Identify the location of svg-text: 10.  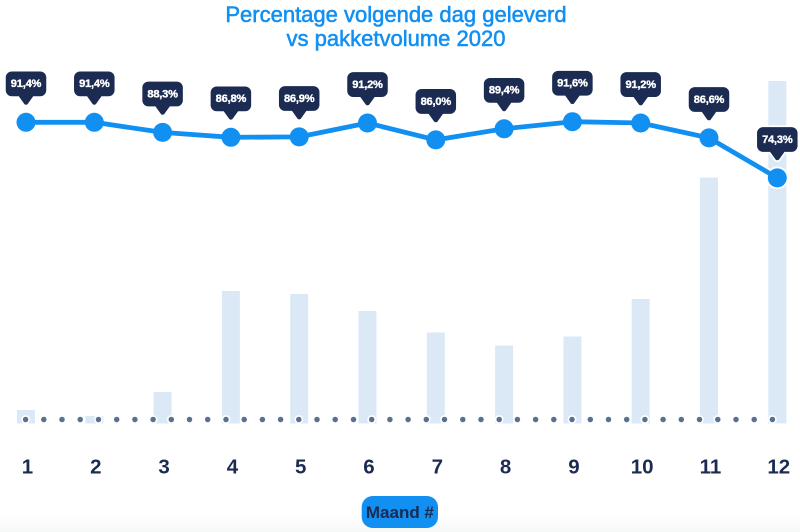
(642, 467).